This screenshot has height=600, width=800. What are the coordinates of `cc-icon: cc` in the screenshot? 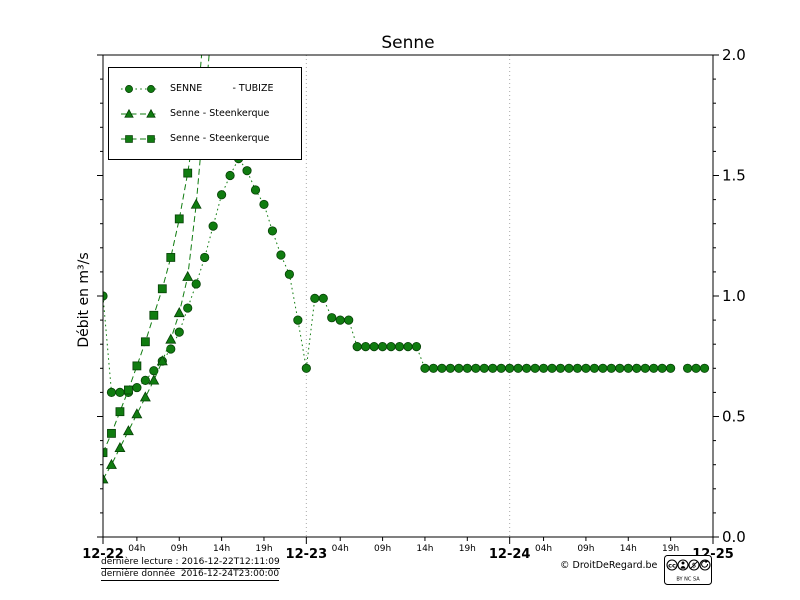 It's located at (672, 565).